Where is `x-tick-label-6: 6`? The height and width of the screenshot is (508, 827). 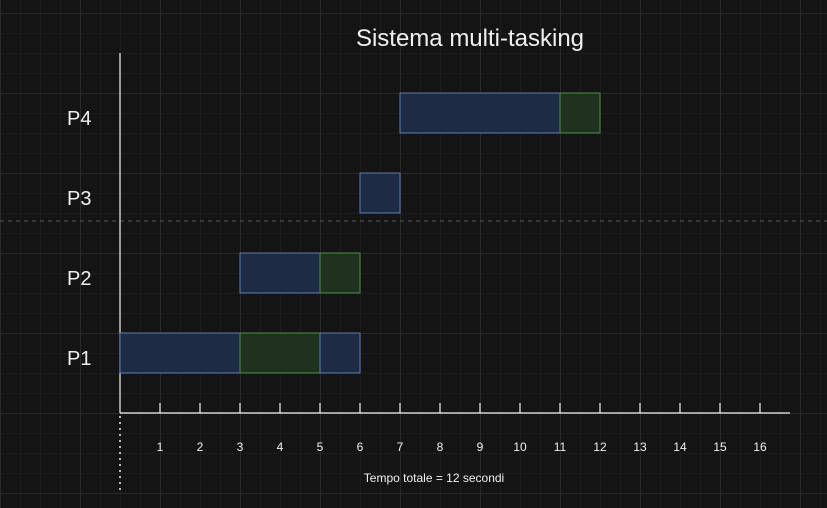 x-tick-label-6: 6 is located at coordinates (360, 447).